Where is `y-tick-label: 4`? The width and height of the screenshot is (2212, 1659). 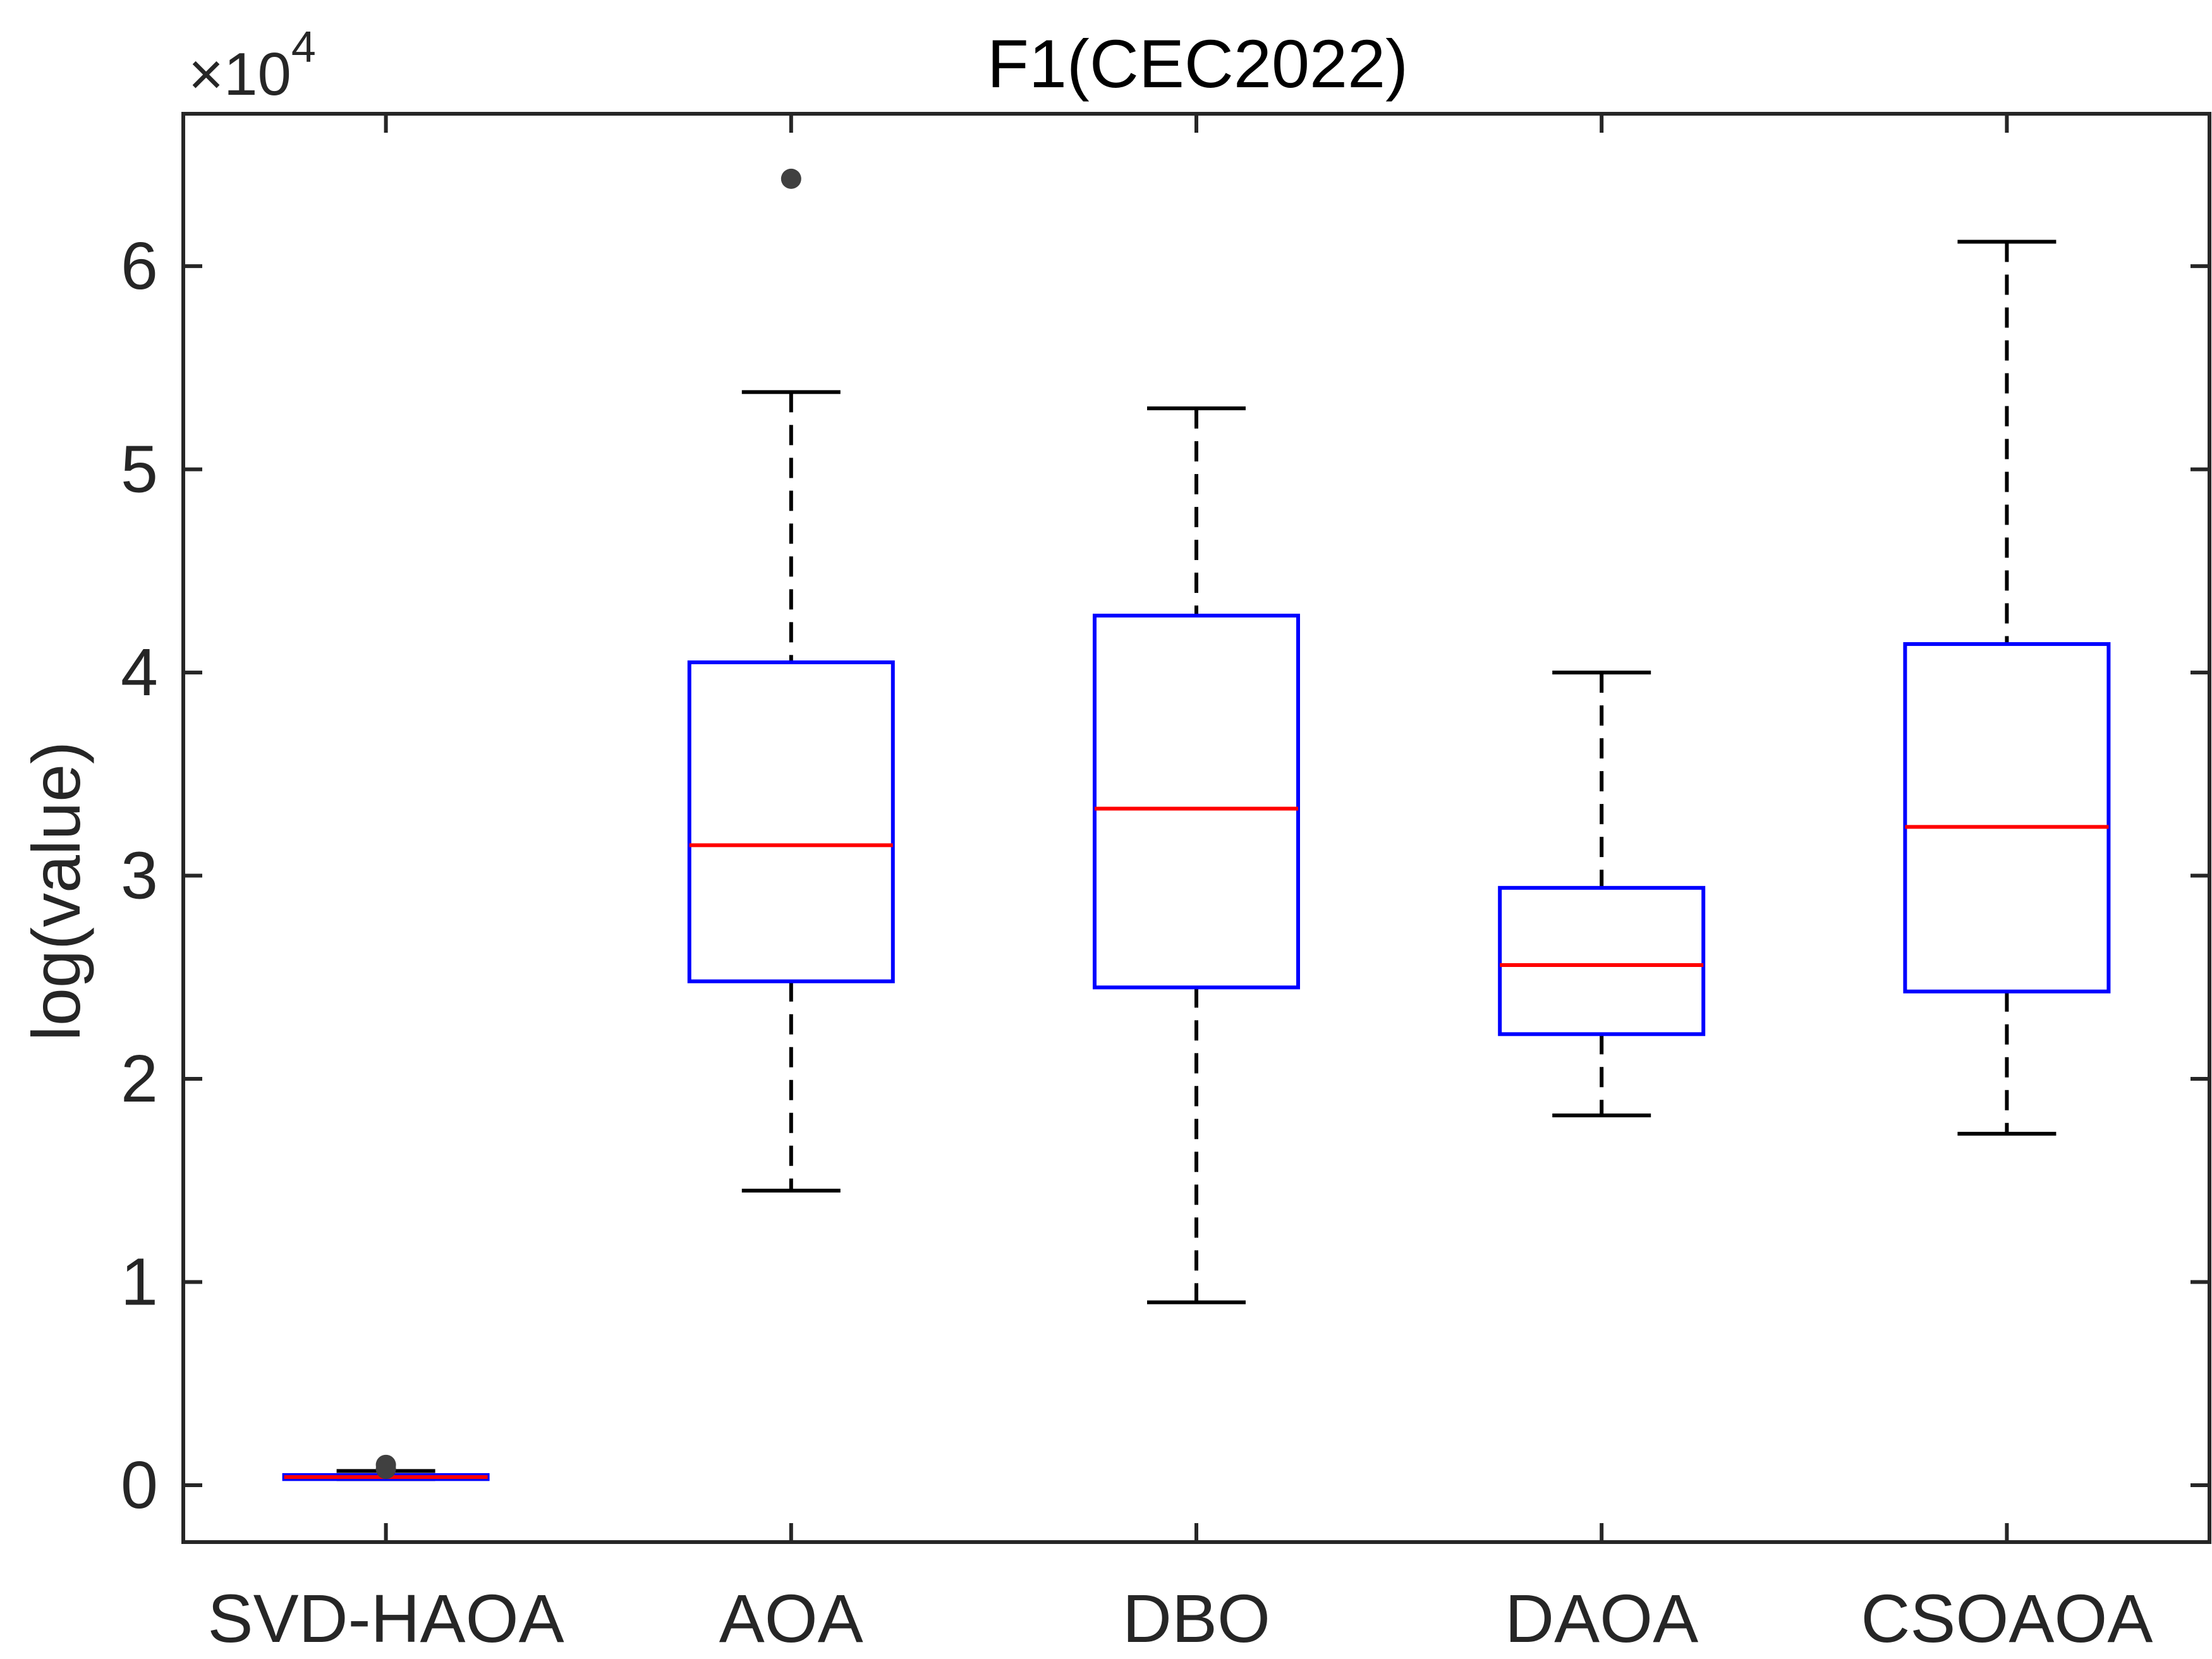 y-tick-label: 4 is located at coordinates (139, 672).